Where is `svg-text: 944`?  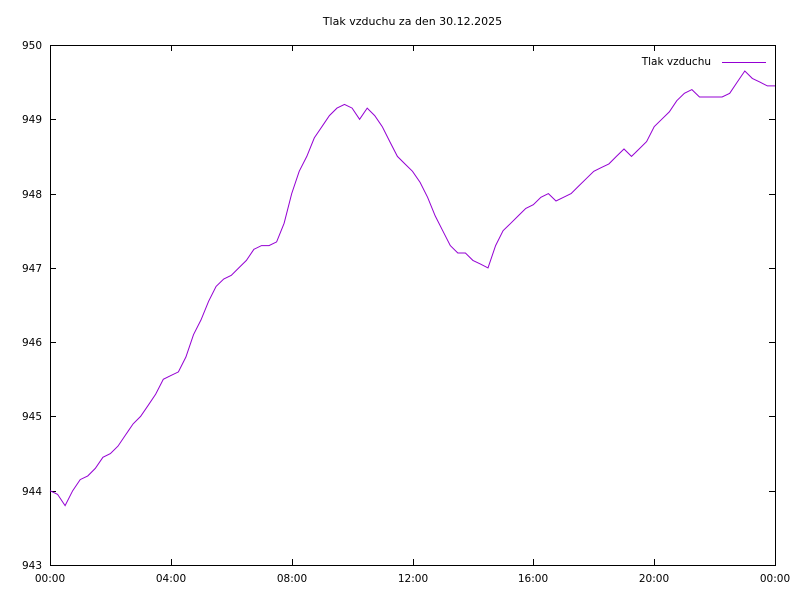 svg-text: 944 is located at coordinates (32, 492).